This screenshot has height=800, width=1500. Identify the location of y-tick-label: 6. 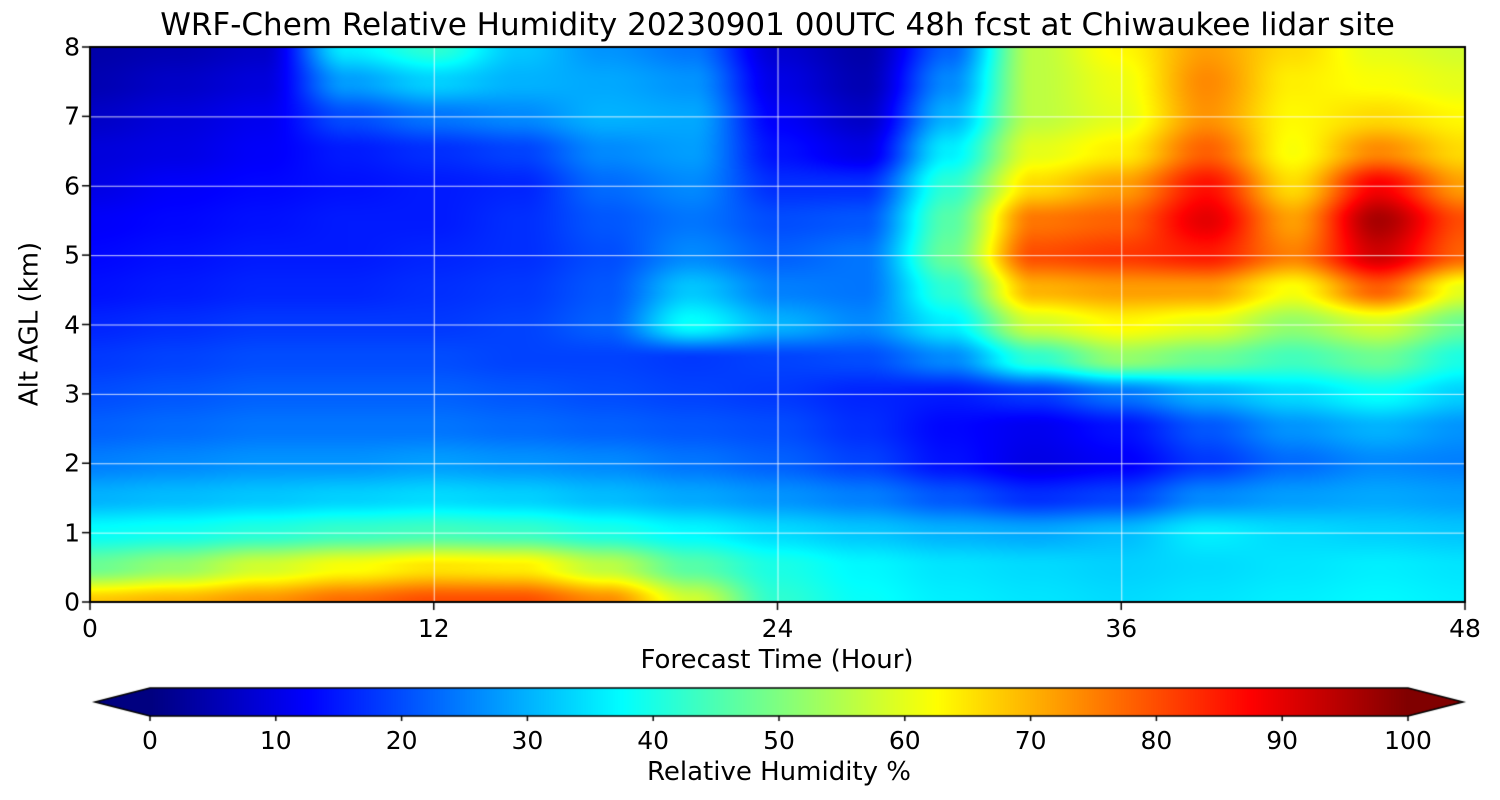
(72, 186).